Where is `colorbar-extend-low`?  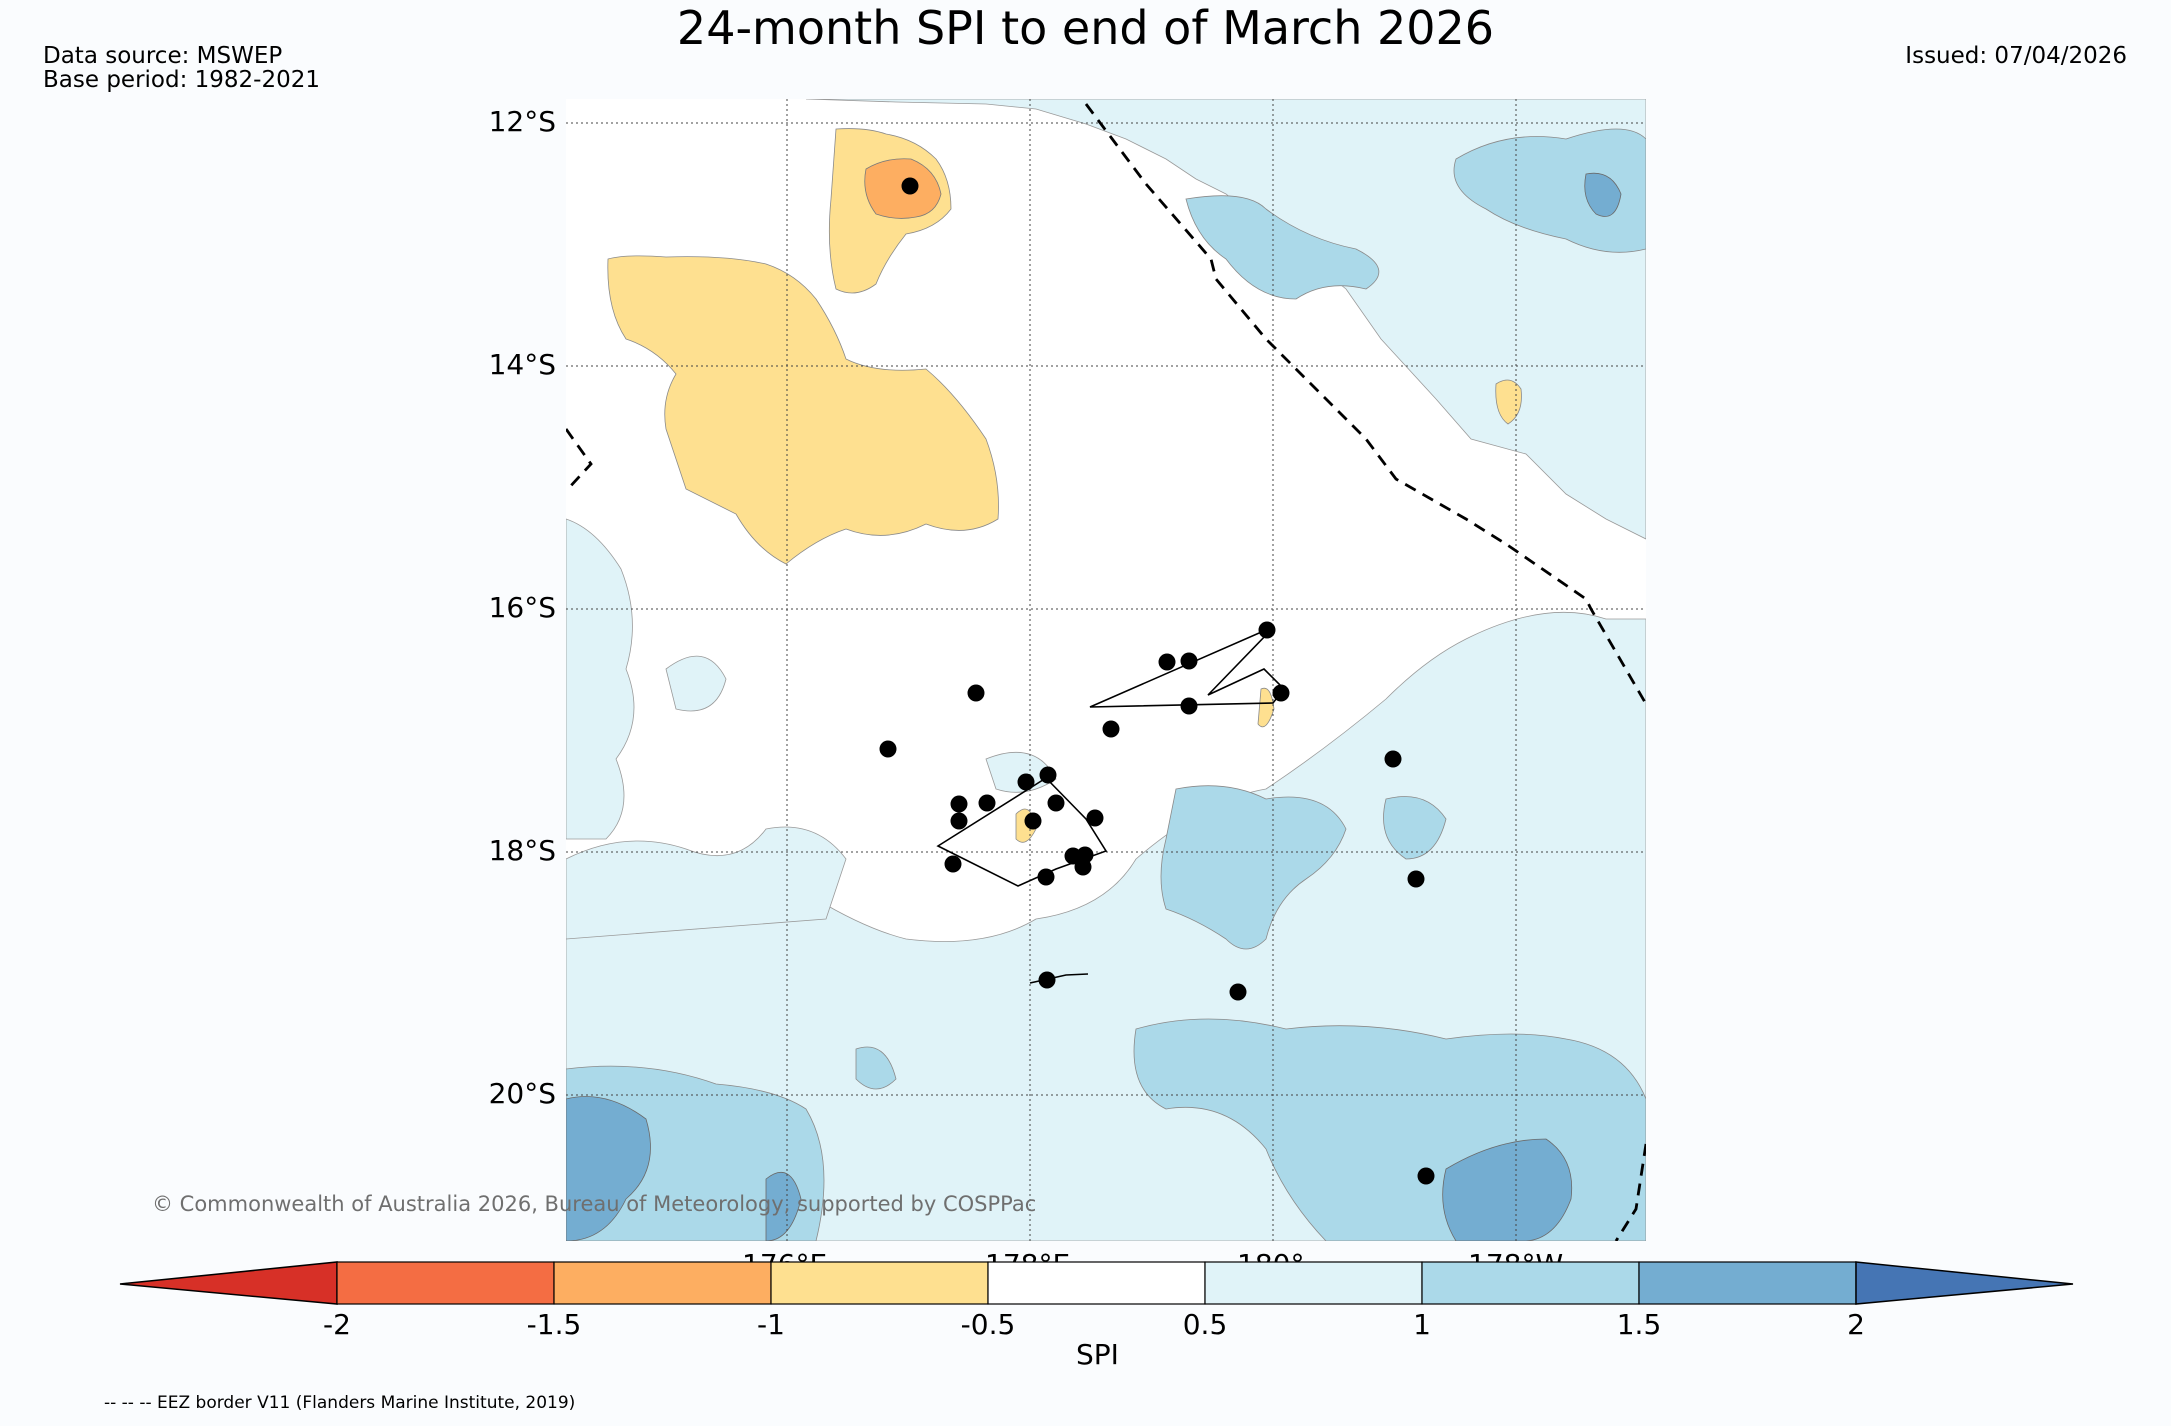
colorbar-extend-low is located at coordinates (228, 1283).